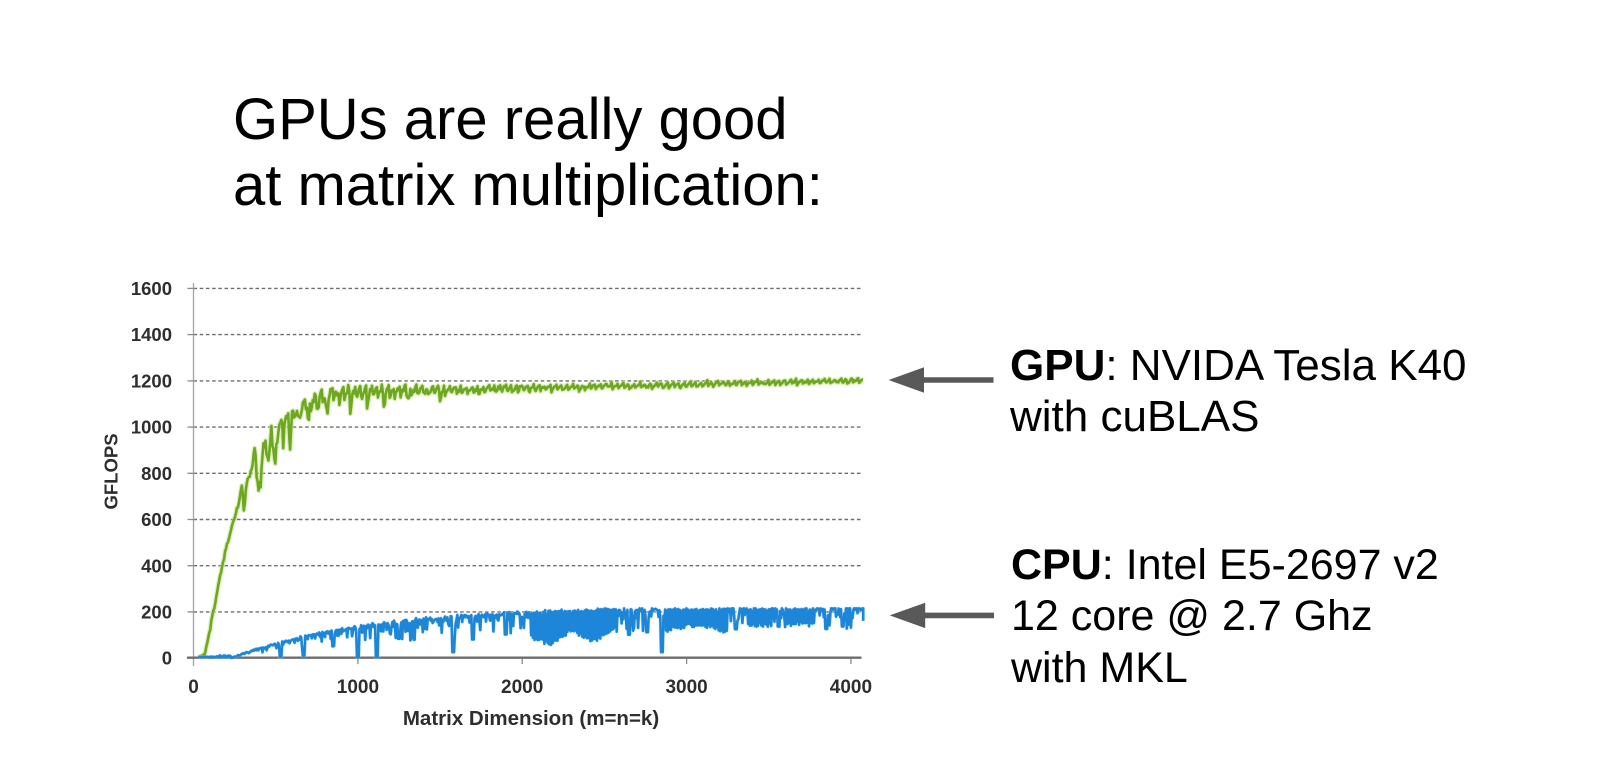 This screenshot has width=1604, height=769. Describe the element at coordinates (151, 334) in the screenshot. I see `svg-text: 1400` at that location.